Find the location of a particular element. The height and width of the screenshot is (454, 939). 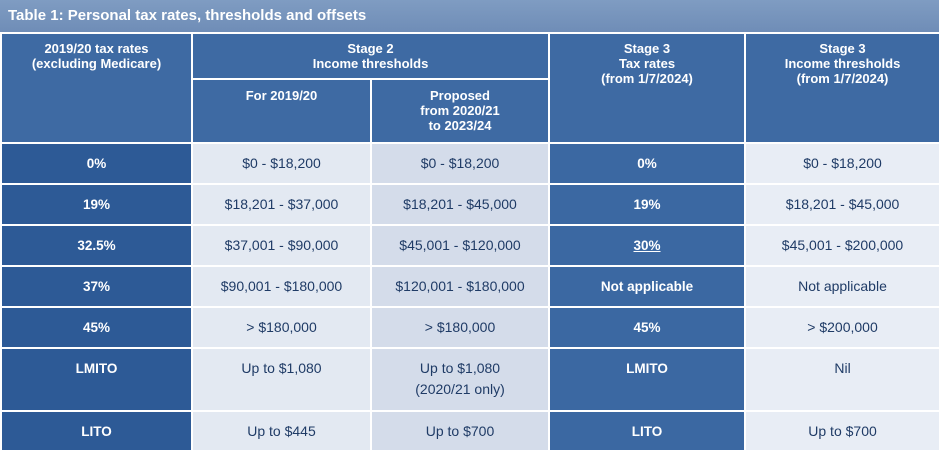

header-line: to 2023/24 is located at coordinates (460, 125).